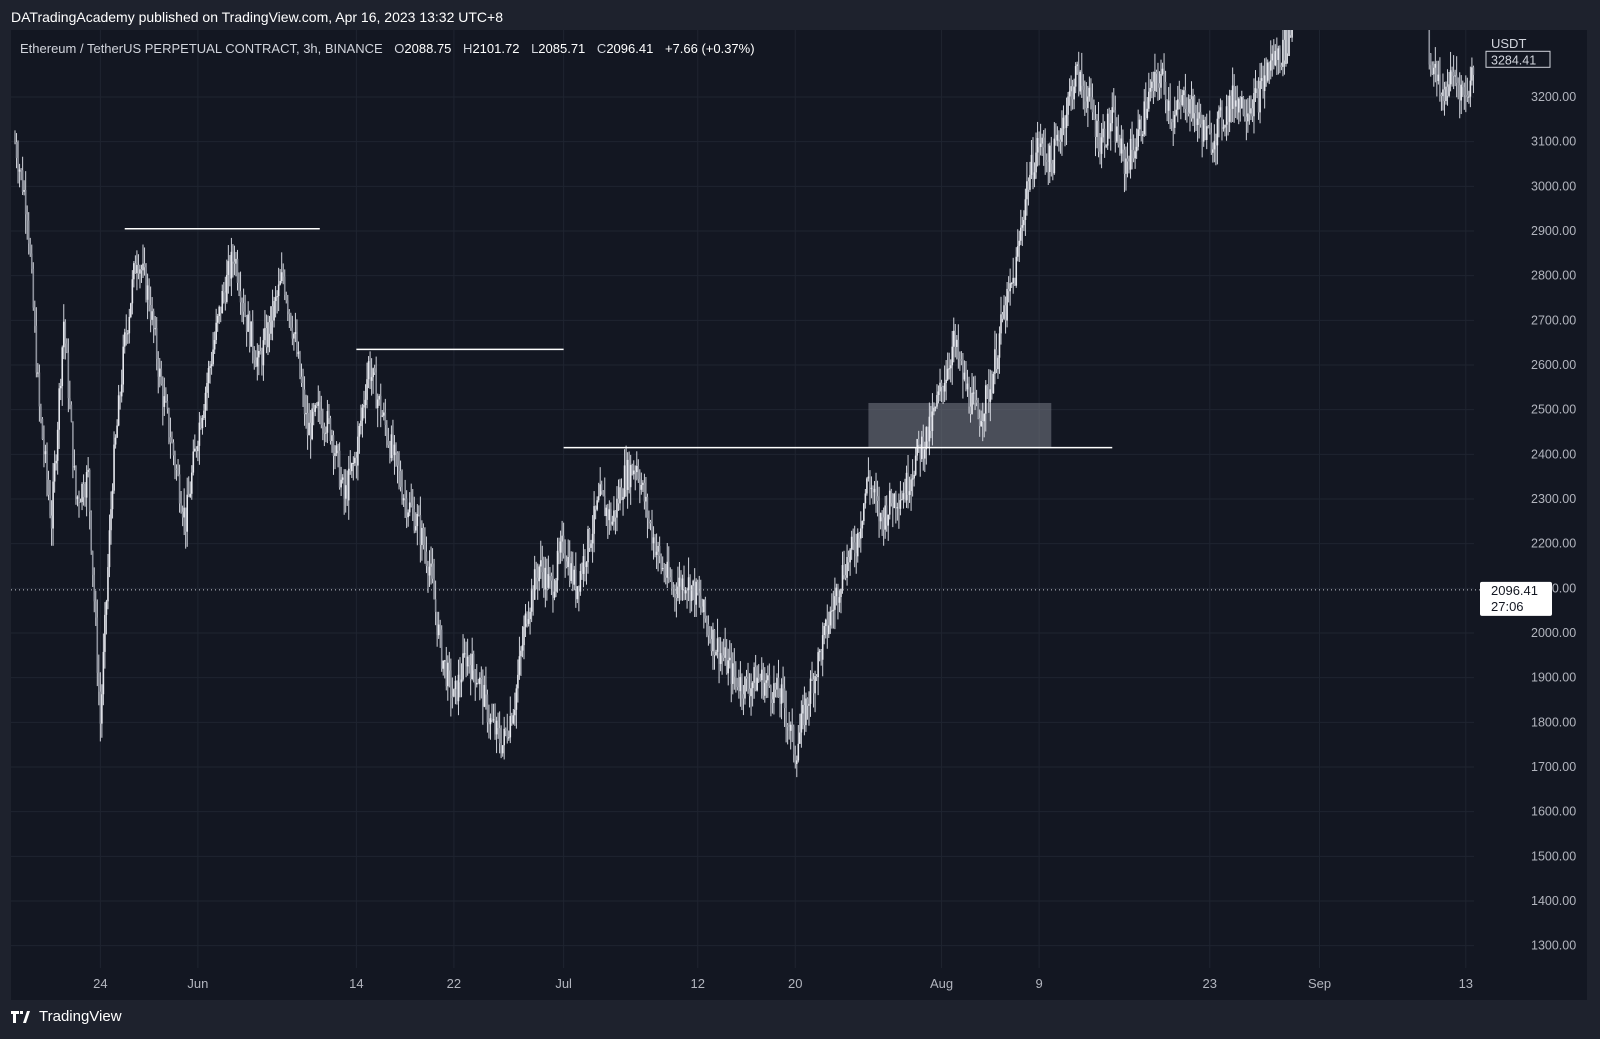 This screenshot has height=1039, width=1600. I want to click on highlight-zone, so click(960, 425).